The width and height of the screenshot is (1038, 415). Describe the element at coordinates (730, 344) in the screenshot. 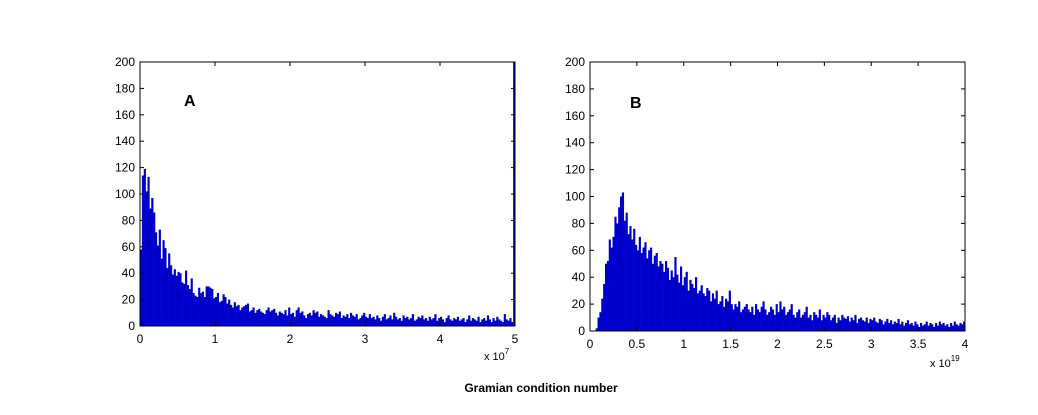

I see `x-tick-label: 1.5` at that location.